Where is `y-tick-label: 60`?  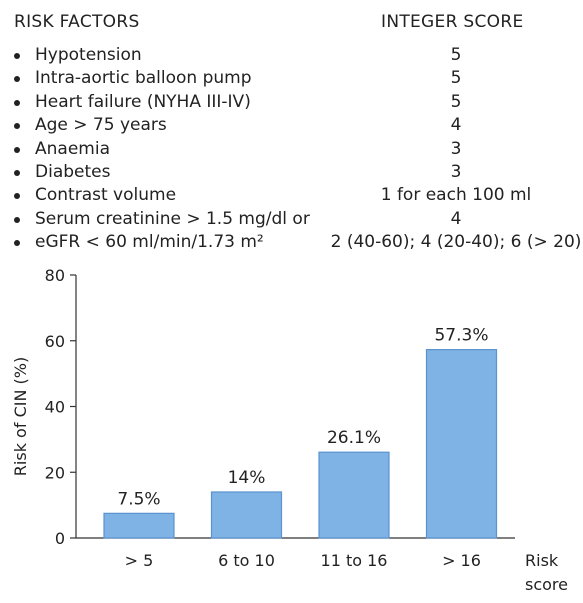
y-tick-label: 60 is located at coordinates (55, 341).